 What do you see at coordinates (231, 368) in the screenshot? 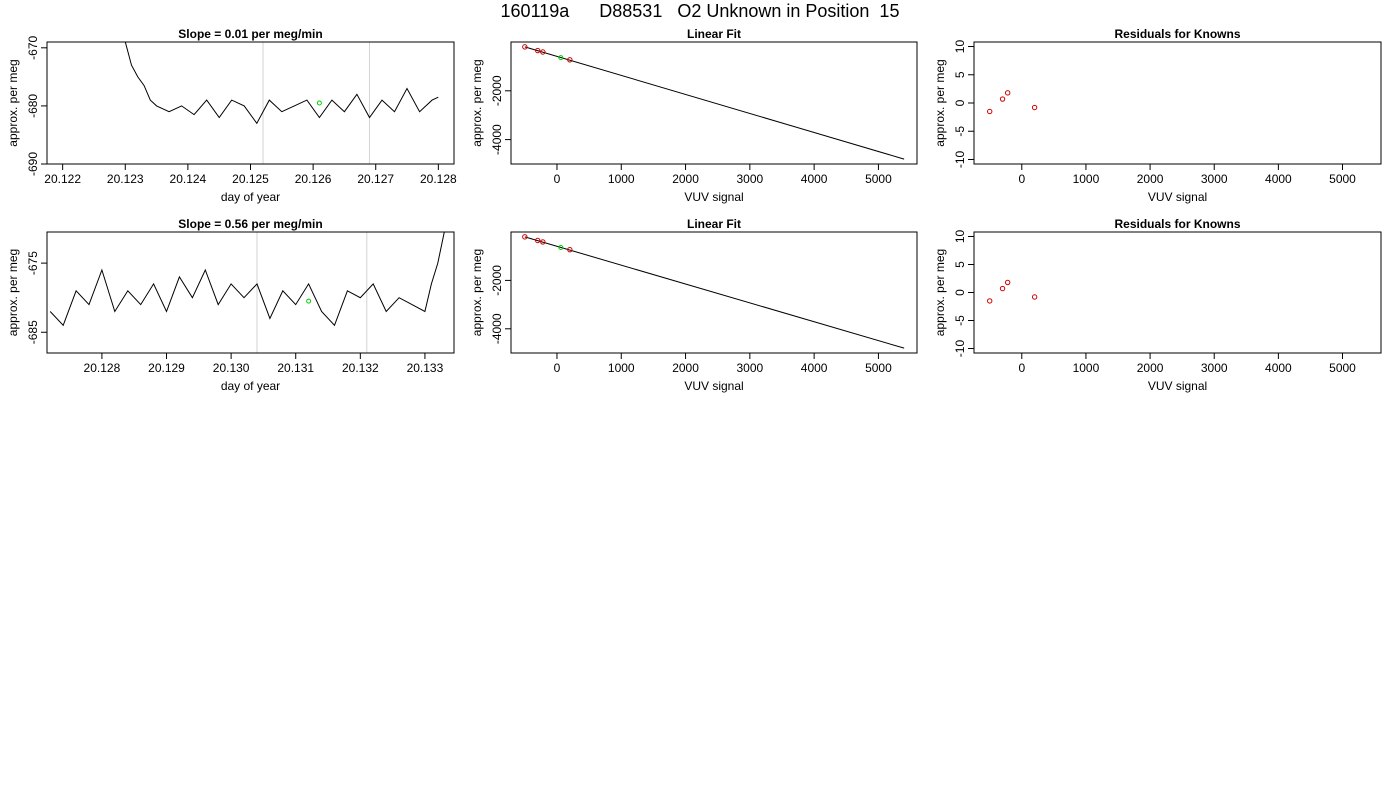
I see `x-tick-label: 20.130` at bounding box center [231, 368].